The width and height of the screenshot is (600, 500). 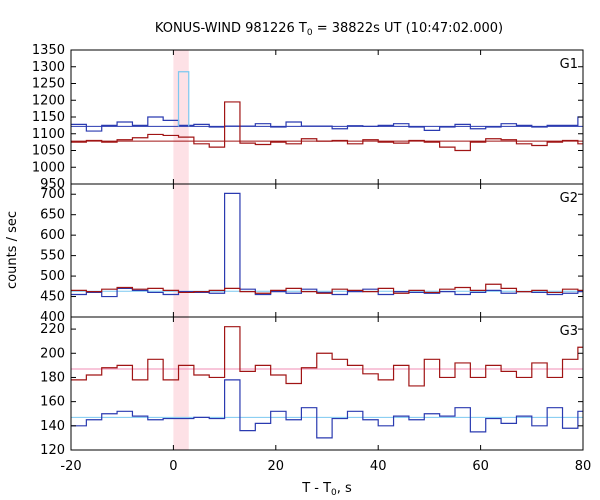 I want to click on x-tick-label: -20, so click(x=70, y=466).